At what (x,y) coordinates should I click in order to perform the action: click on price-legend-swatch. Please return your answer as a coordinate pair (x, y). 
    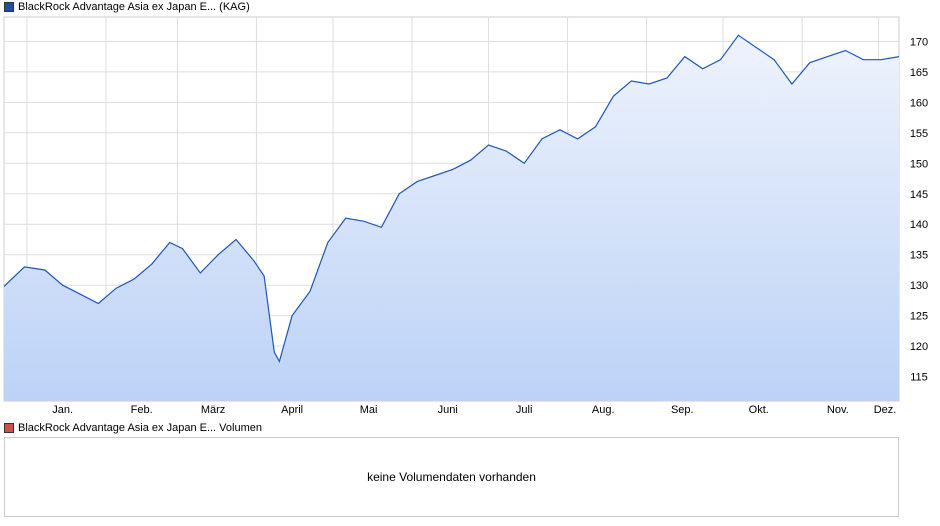
    Looking at the image, I should click on (9, 7).